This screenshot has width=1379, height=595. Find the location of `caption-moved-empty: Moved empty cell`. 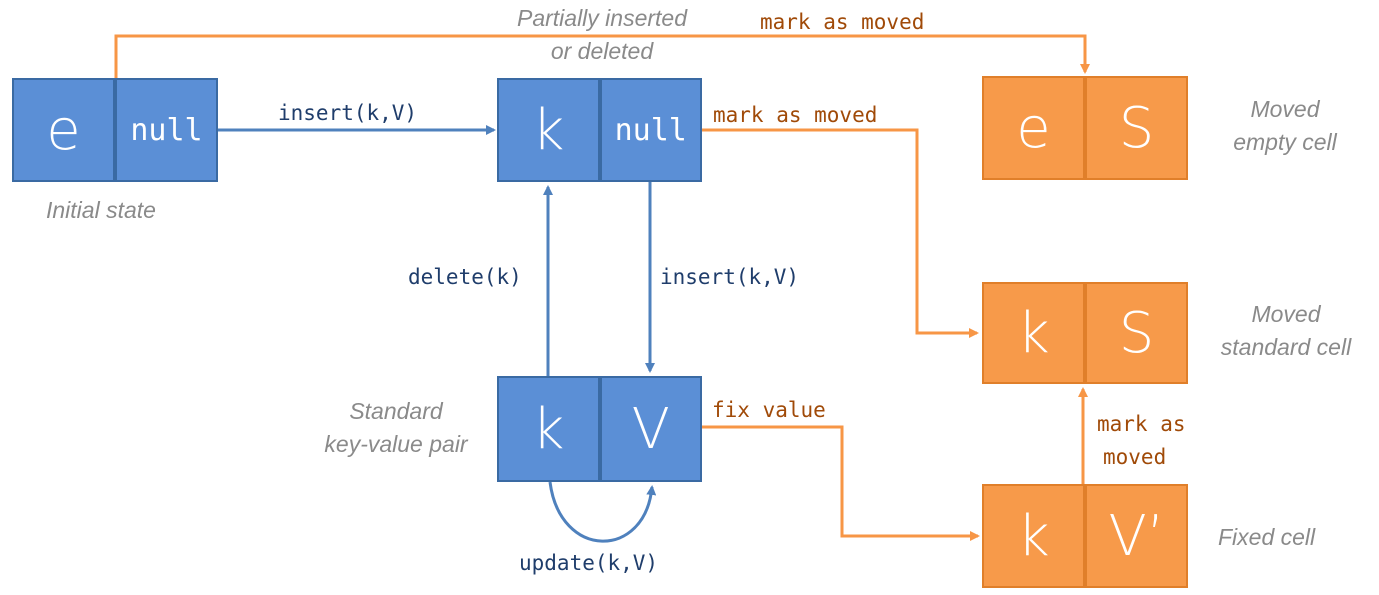

caption-moved-empty: Moved empty cell is located at coordinates (1285, 126).